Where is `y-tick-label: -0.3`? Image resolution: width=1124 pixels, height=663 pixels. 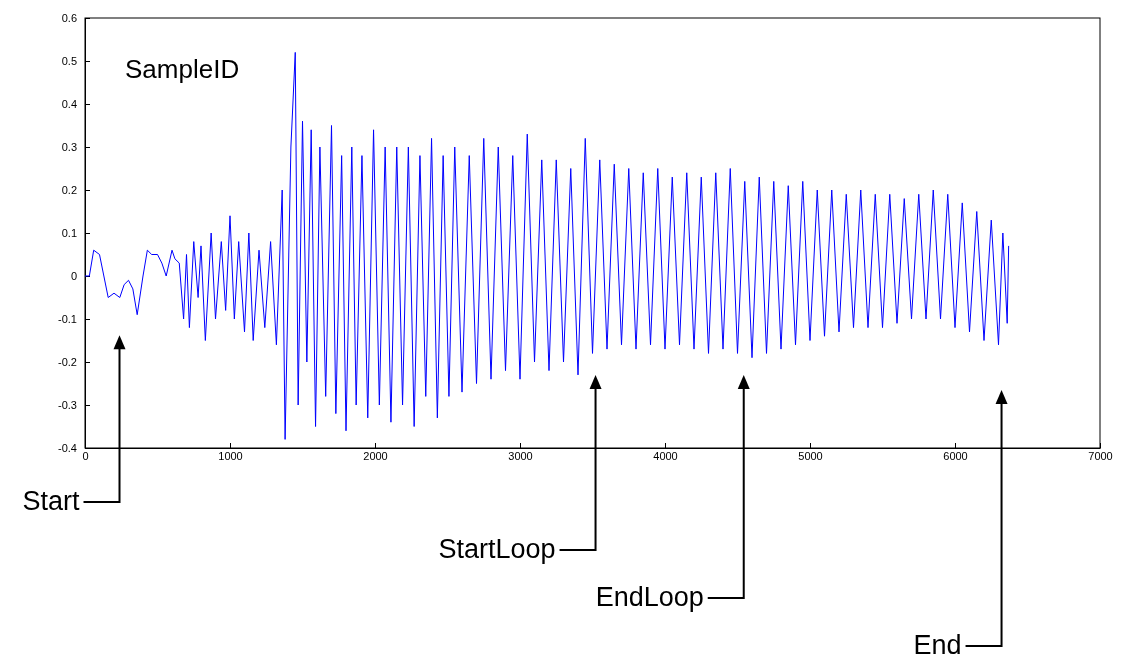 y-tick-label: -0.3 is located at coordinates (67, 405).